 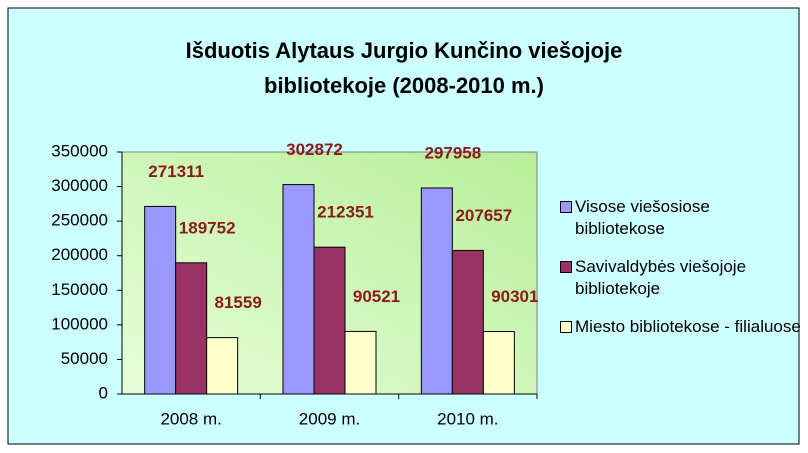 What do you see at coordinates (238, 302) in the screenshot?
I see `data-label: 81559` at bounding box center [238, 302].